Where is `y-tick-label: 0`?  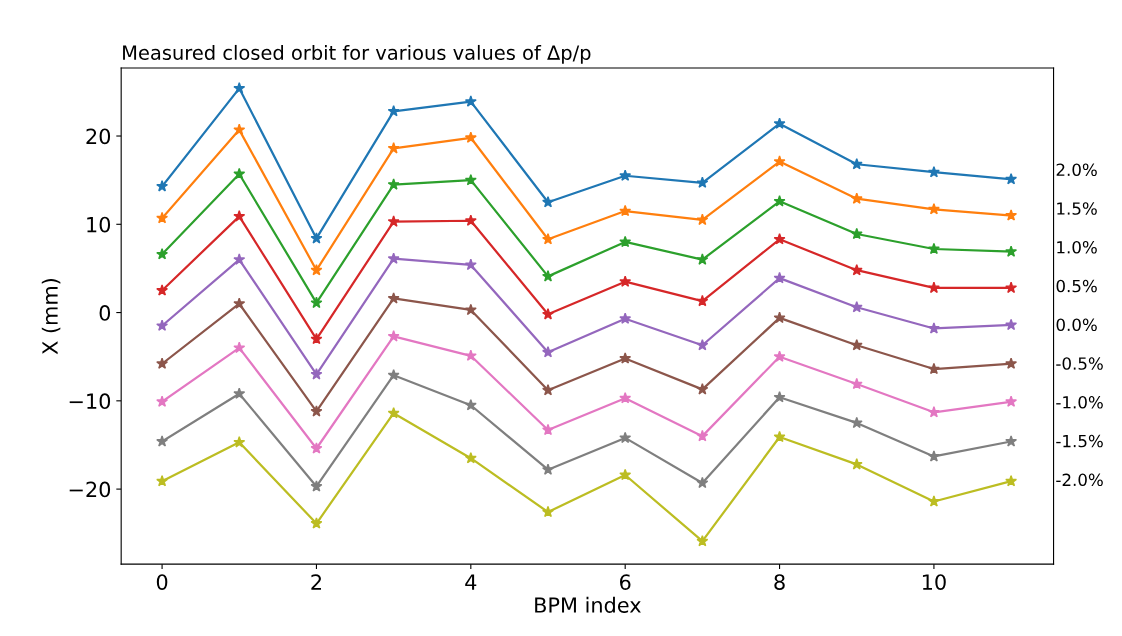 y-tick-label: 0 is located at coordinates (105, 313).